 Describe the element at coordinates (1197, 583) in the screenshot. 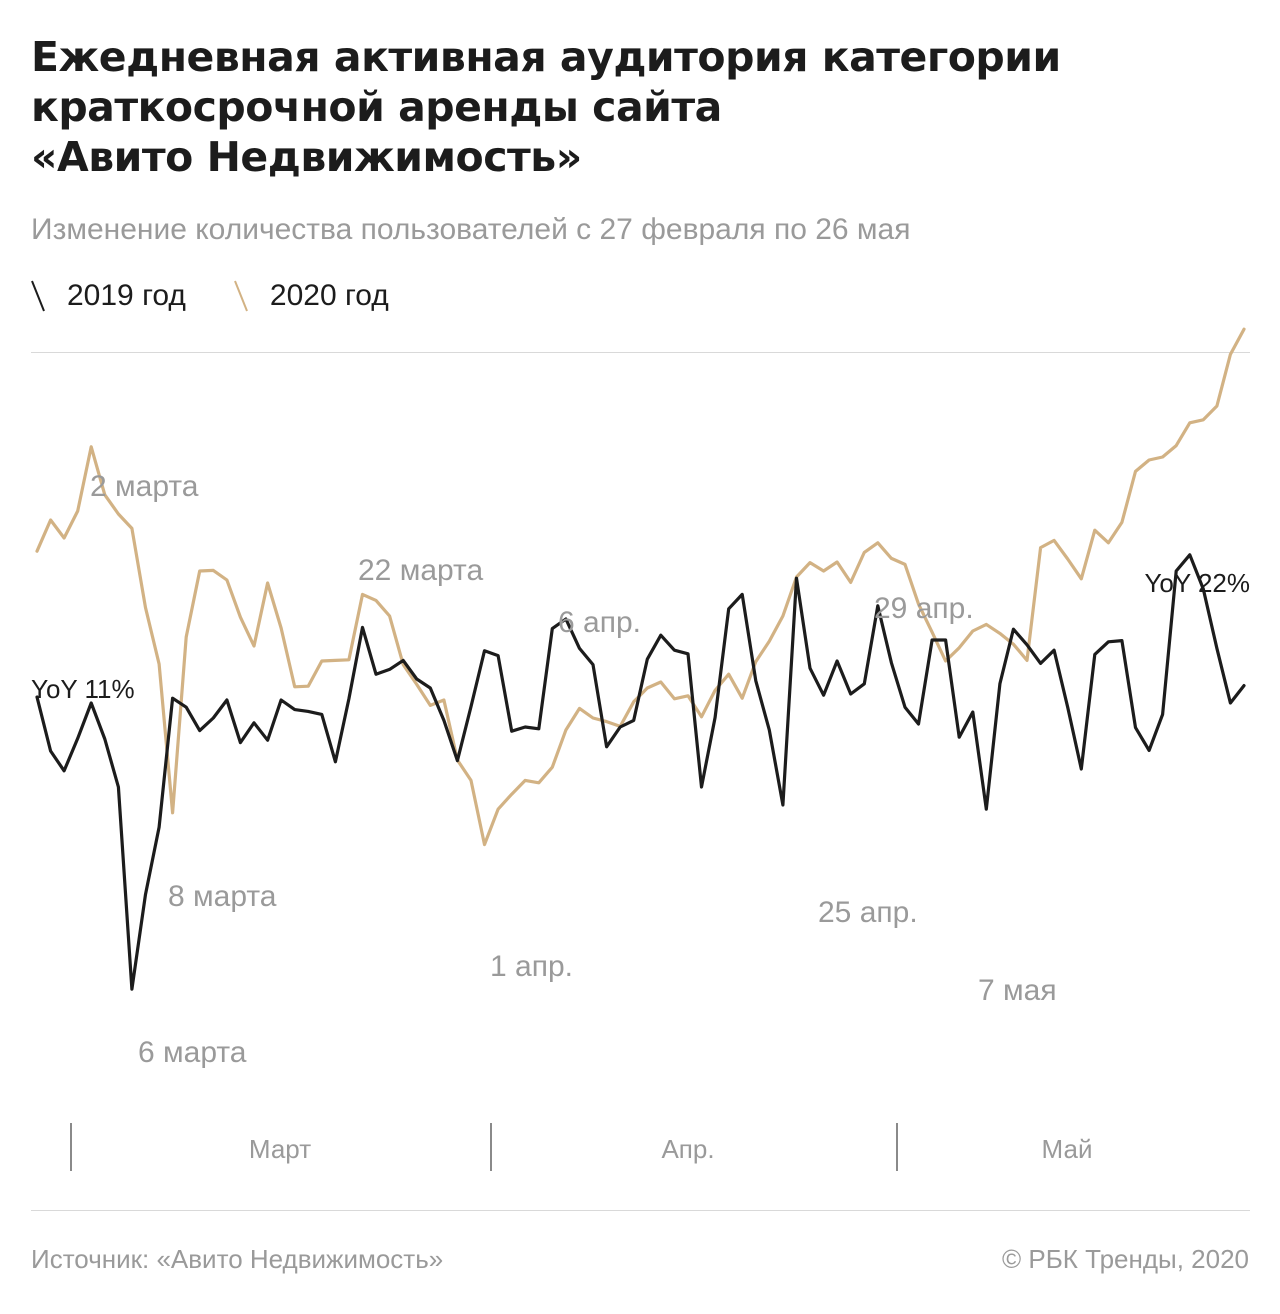

I see `annotation-label: YoY 22%` at that location.